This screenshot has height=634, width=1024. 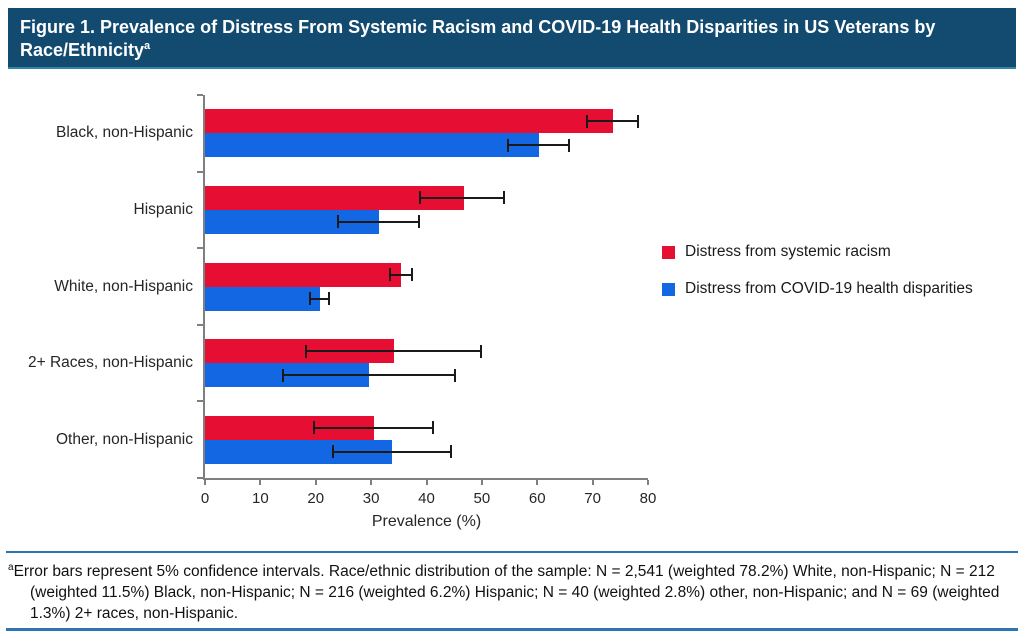 What do you see at coordinates (426, 498) in the screenshot?
I see `x-tick-label: 40` at bounding box center [426, 498].